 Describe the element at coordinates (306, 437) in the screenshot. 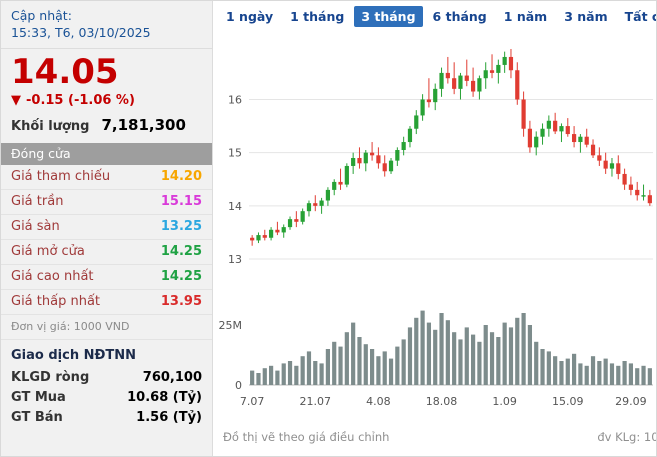

I see `chart-footer-note: Đồ thị vẽ theo giá điều chỉnh` at that location.